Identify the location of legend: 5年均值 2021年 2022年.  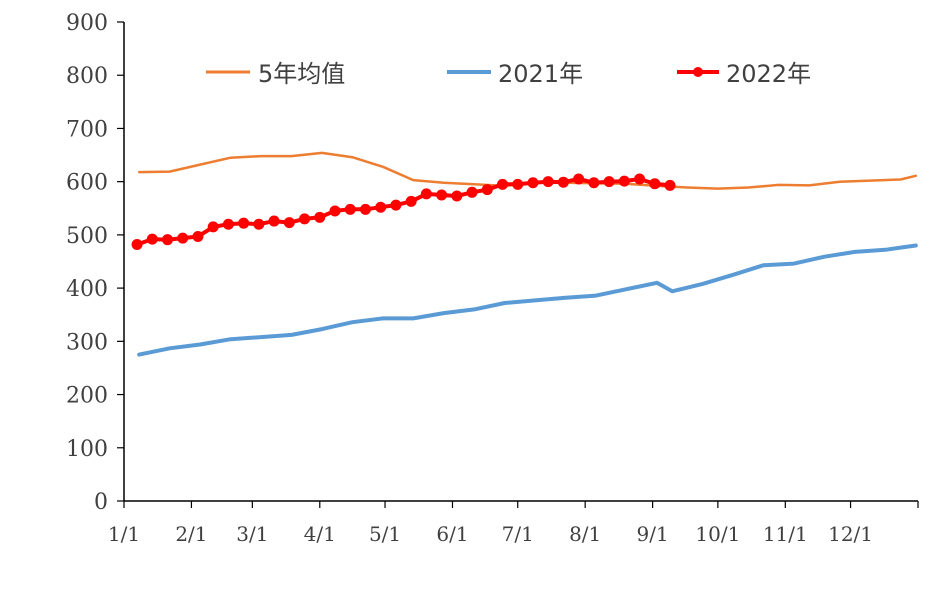
(508, 74).